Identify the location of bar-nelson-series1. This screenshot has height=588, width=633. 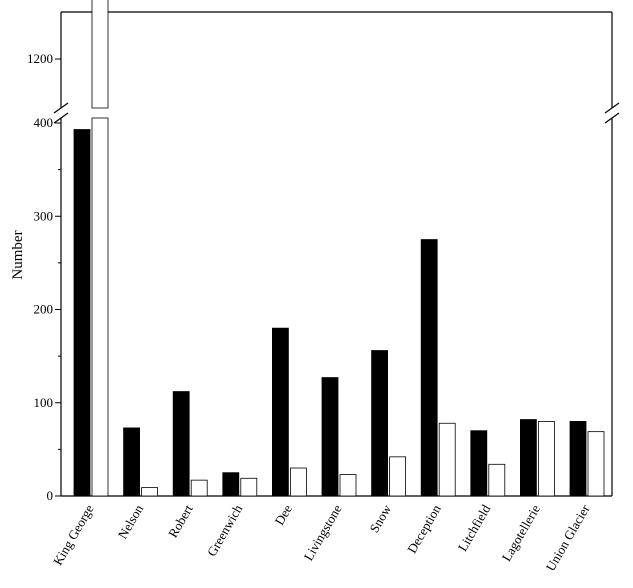
(131, 462).